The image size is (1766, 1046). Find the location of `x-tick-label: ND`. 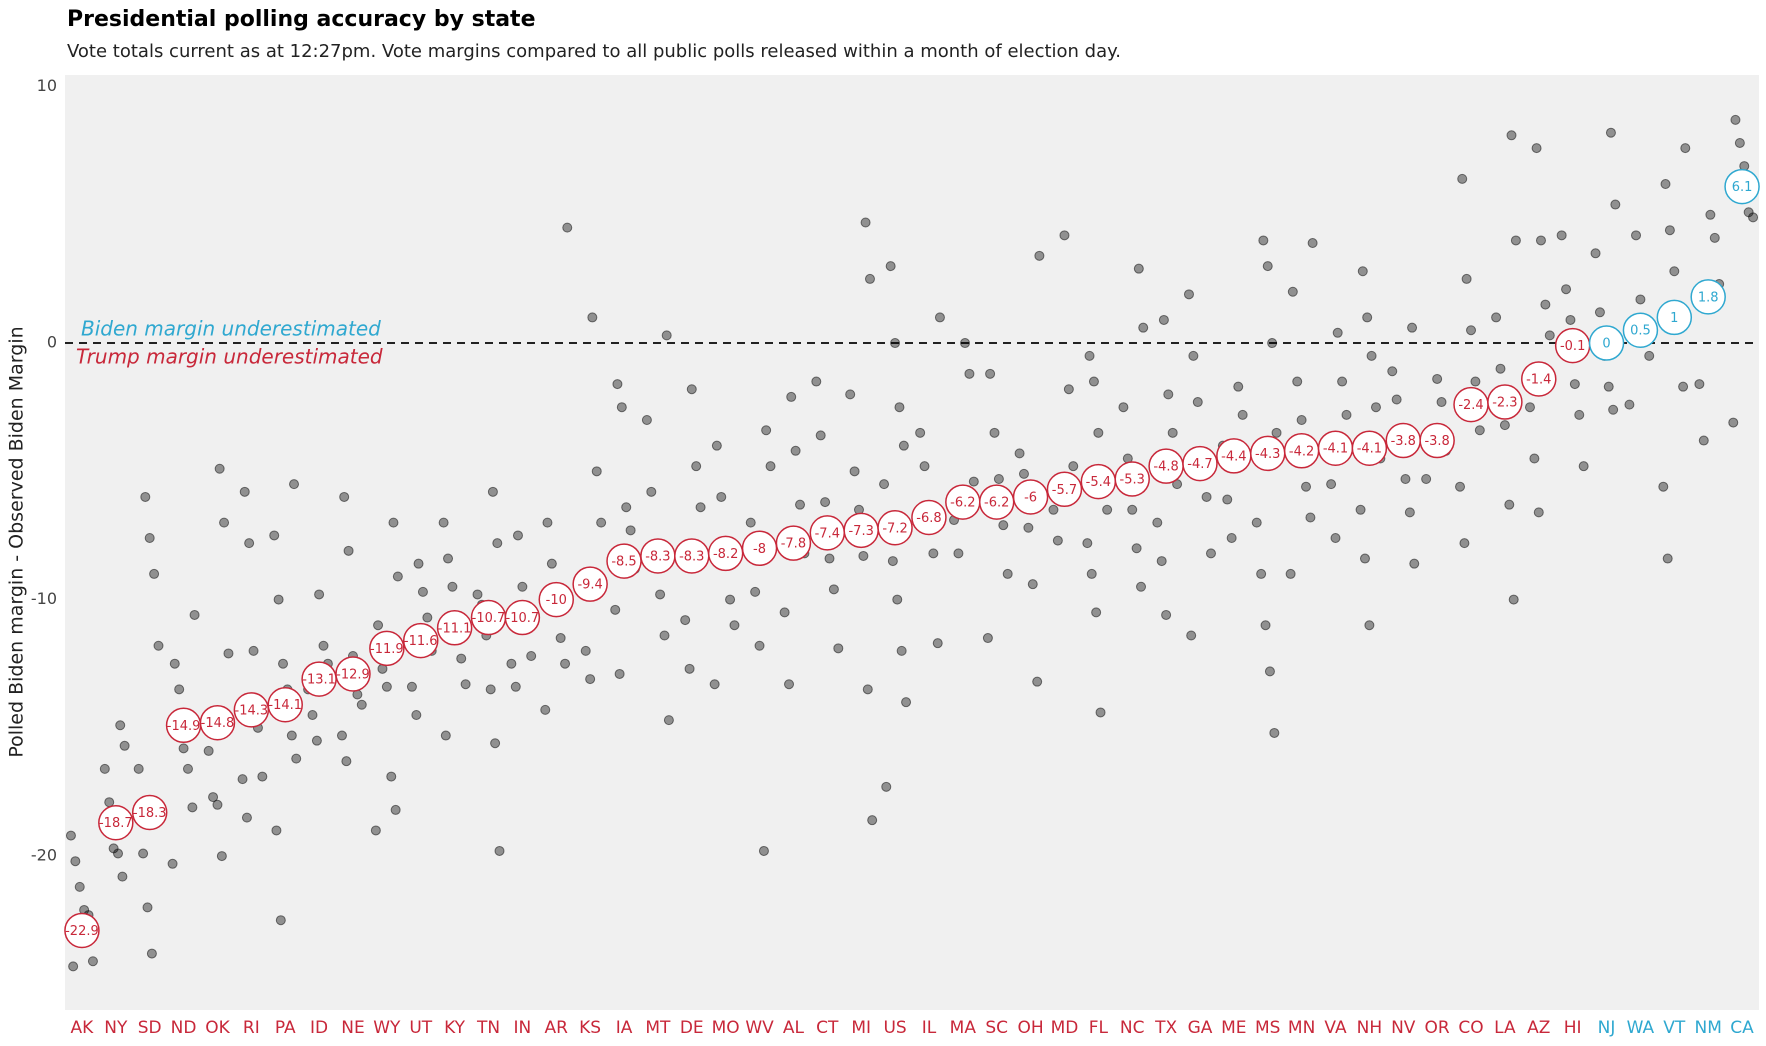

x-tick-label: ND is located at coordinates (184, 1028).